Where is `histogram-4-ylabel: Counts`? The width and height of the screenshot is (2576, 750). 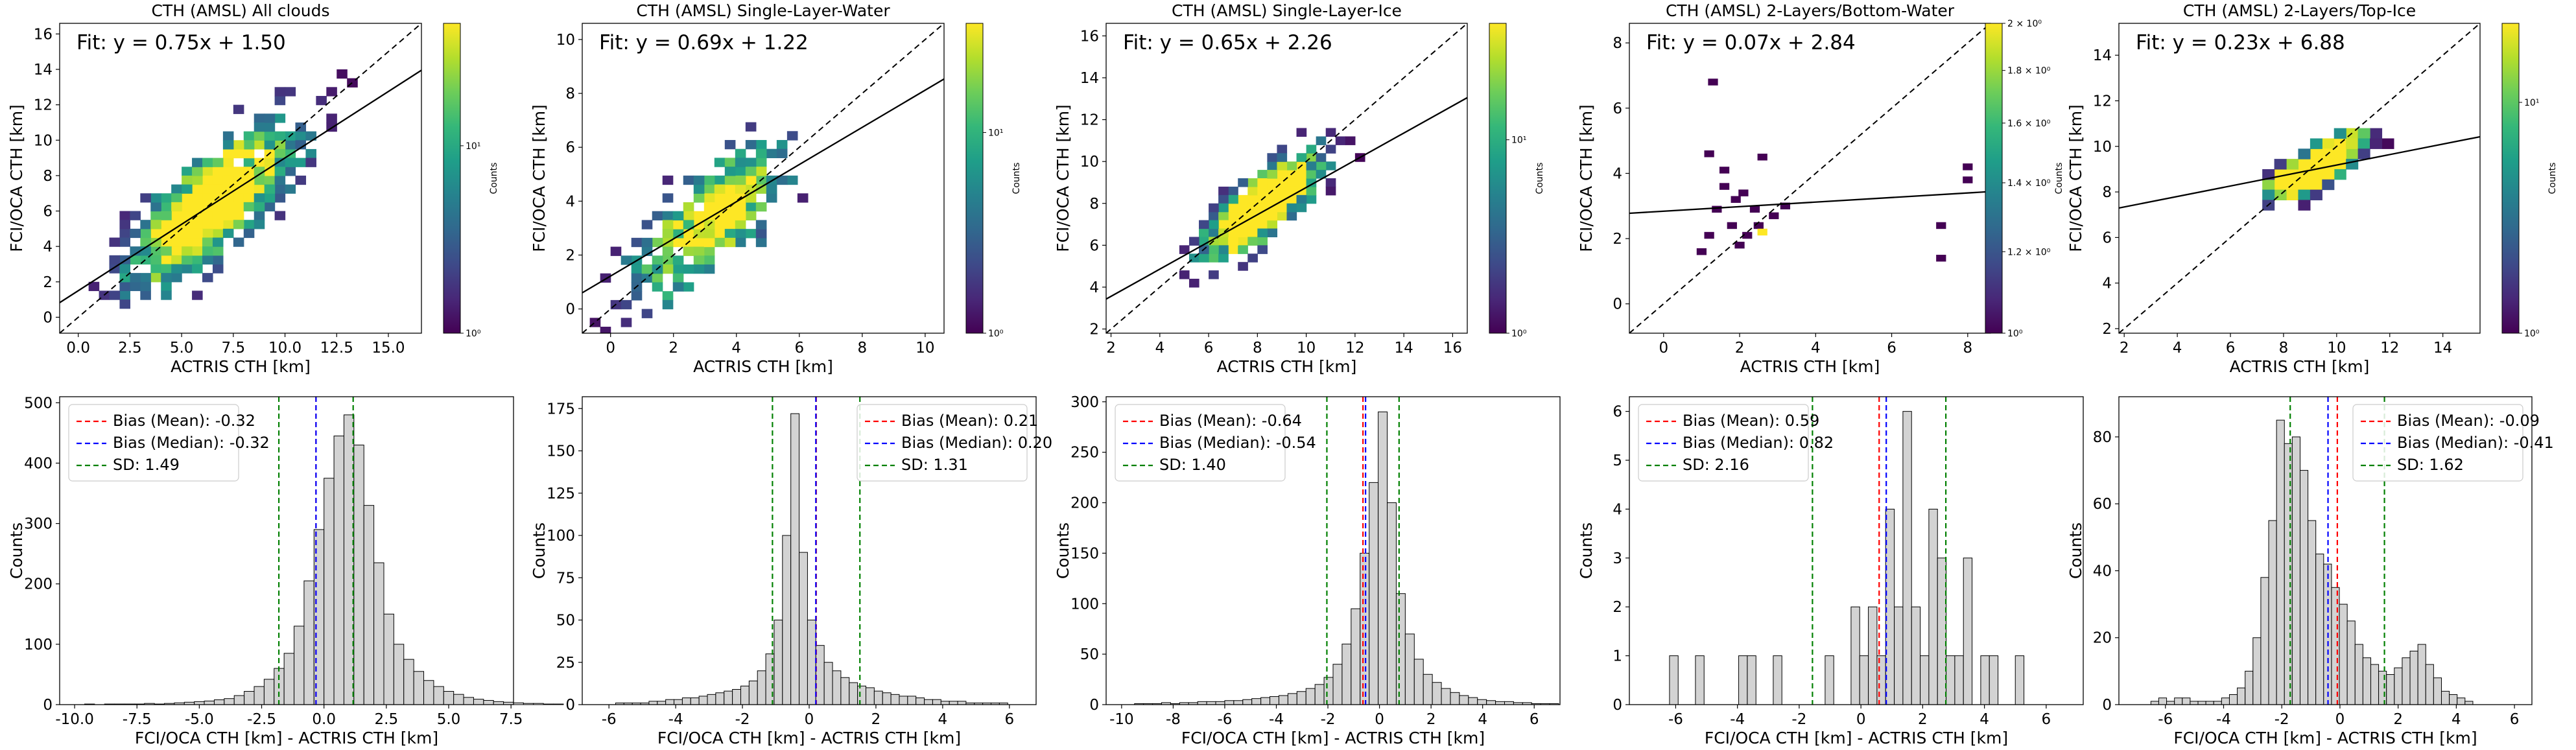 histogram-4-ylabel: Counts is located at coordinates (1587, 550).